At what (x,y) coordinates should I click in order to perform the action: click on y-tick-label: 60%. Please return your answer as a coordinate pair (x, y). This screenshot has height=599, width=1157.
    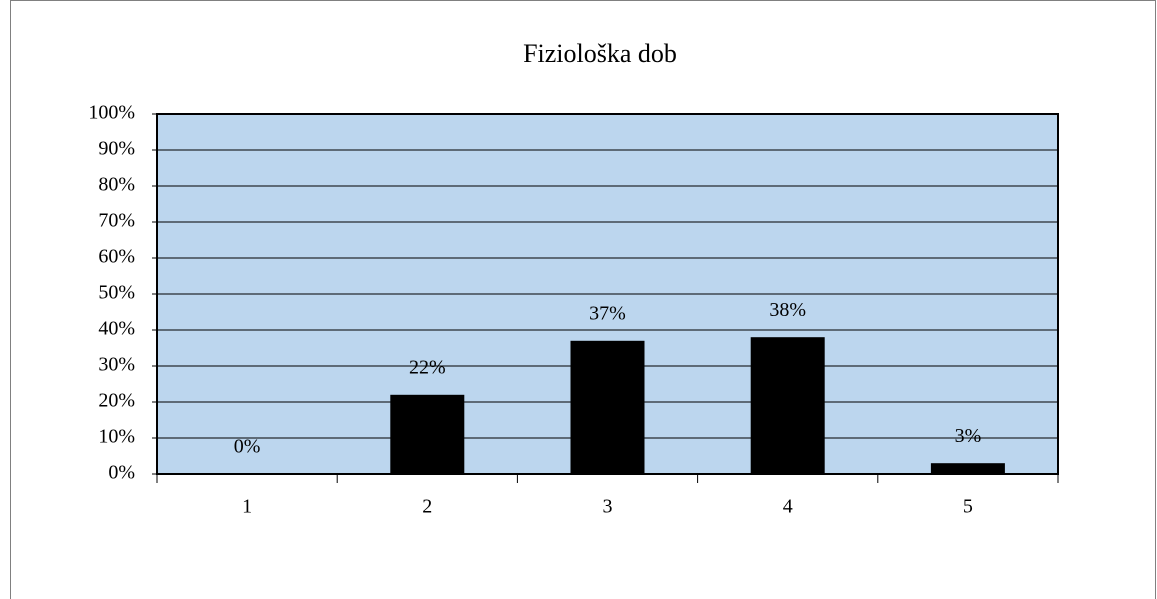
    Looking at the image, I should click on (116, 257).